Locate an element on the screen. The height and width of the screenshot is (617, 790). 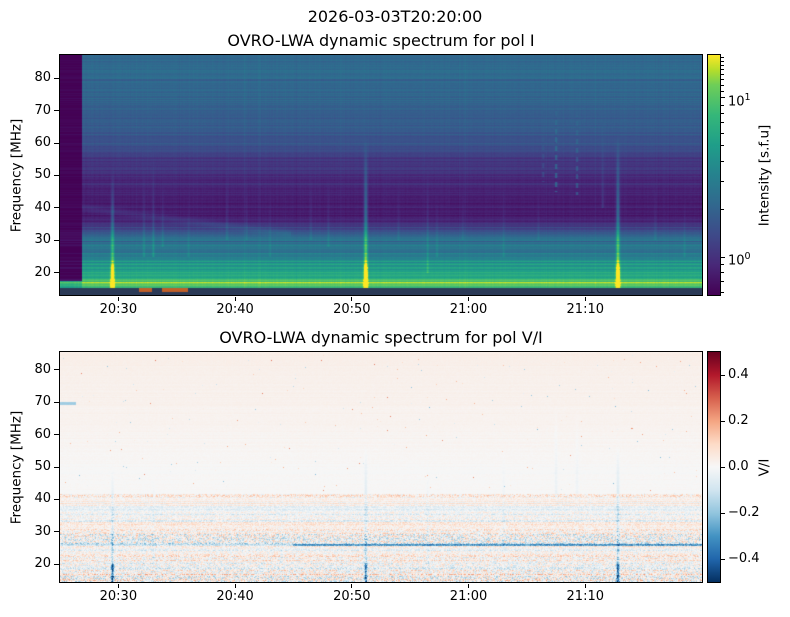
panel1-colorbar is located at coordinates (714, 175).